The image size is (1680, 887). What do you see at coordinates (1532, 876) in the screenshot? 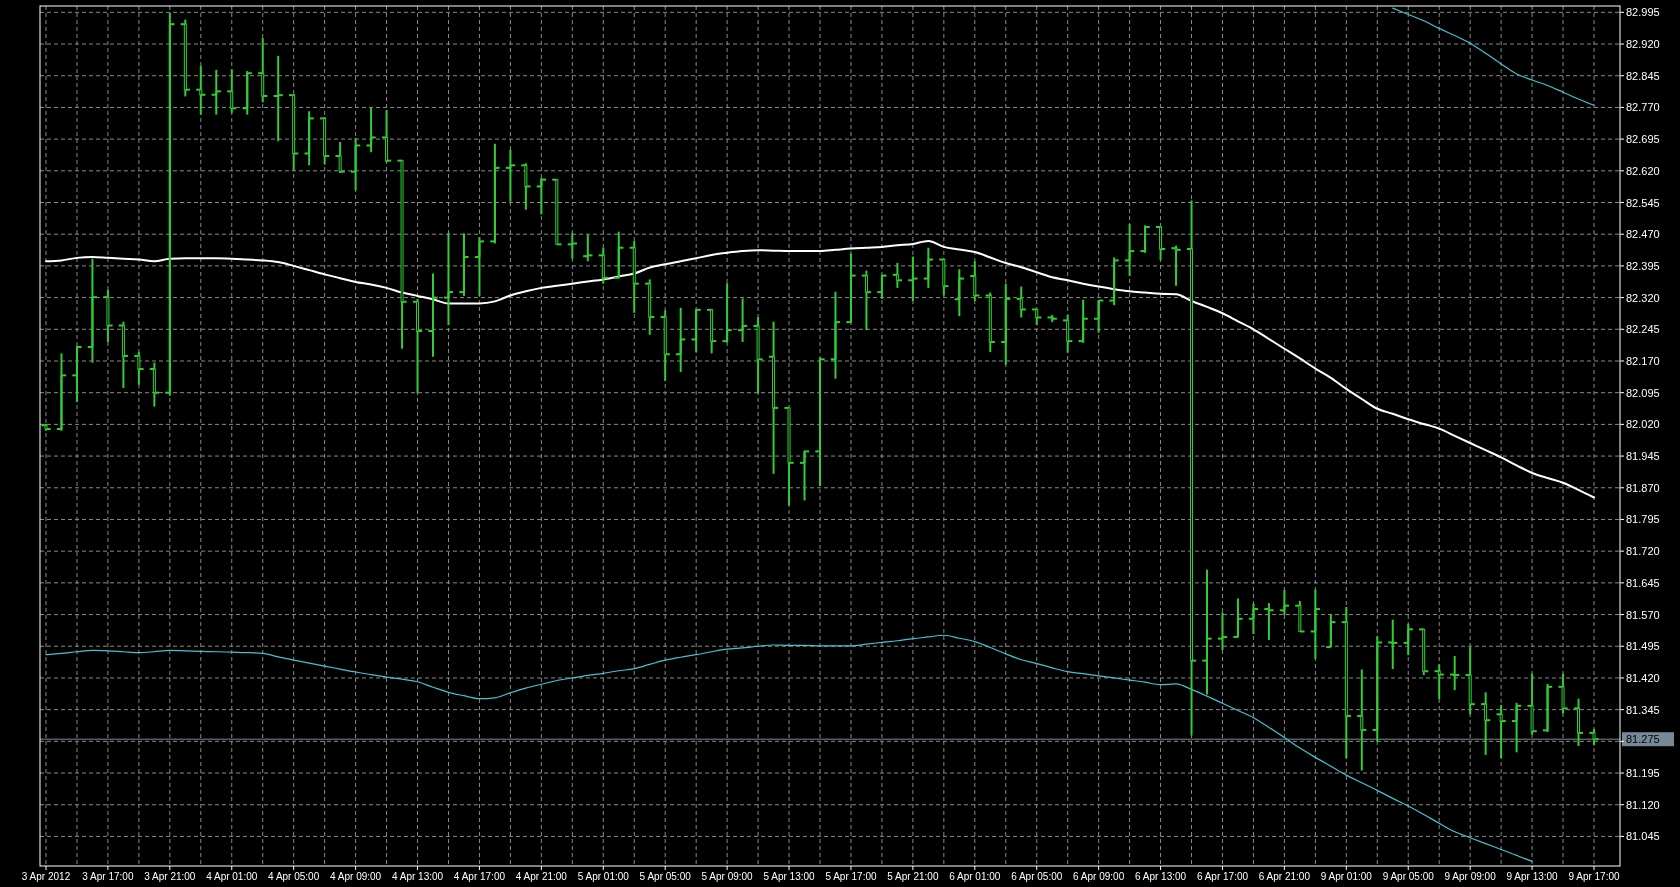
I see `x-tick-label: 9 Apr 13:00` at bounding box center [1532, 876].